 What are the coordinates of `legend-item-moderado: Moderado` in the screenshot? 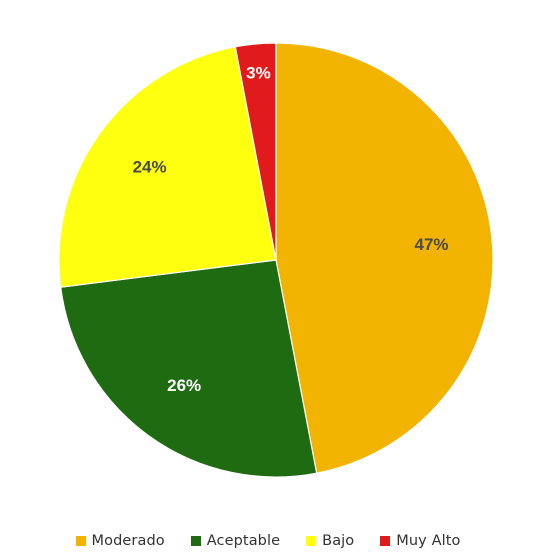 It's located at (120, 541).